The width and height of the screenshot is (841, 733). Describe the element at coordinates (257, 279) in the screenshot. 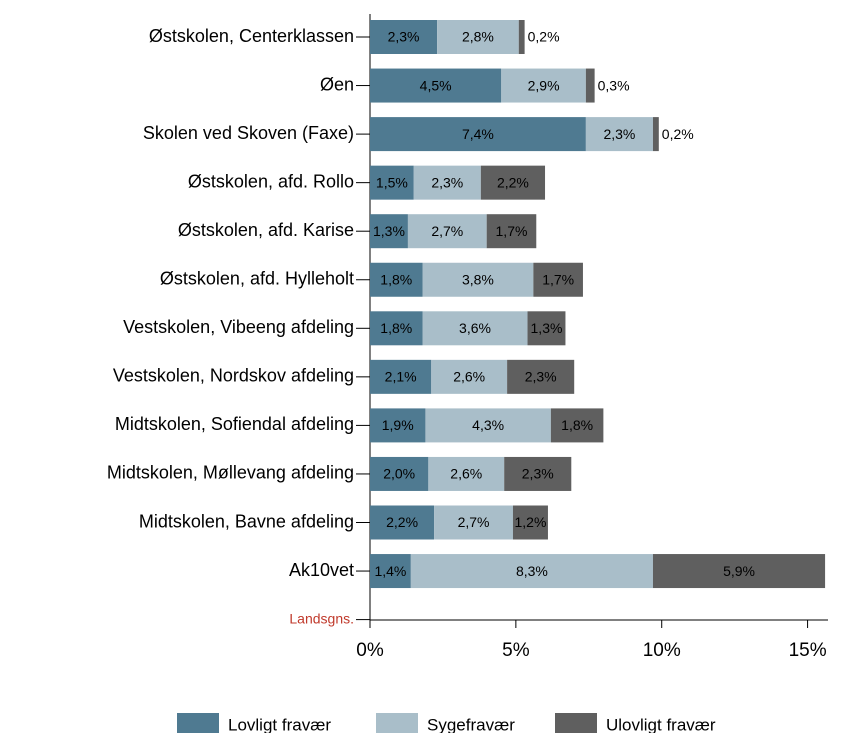

I see `y-tick-label: Østskolen, afd. Hylleholt` at that location.